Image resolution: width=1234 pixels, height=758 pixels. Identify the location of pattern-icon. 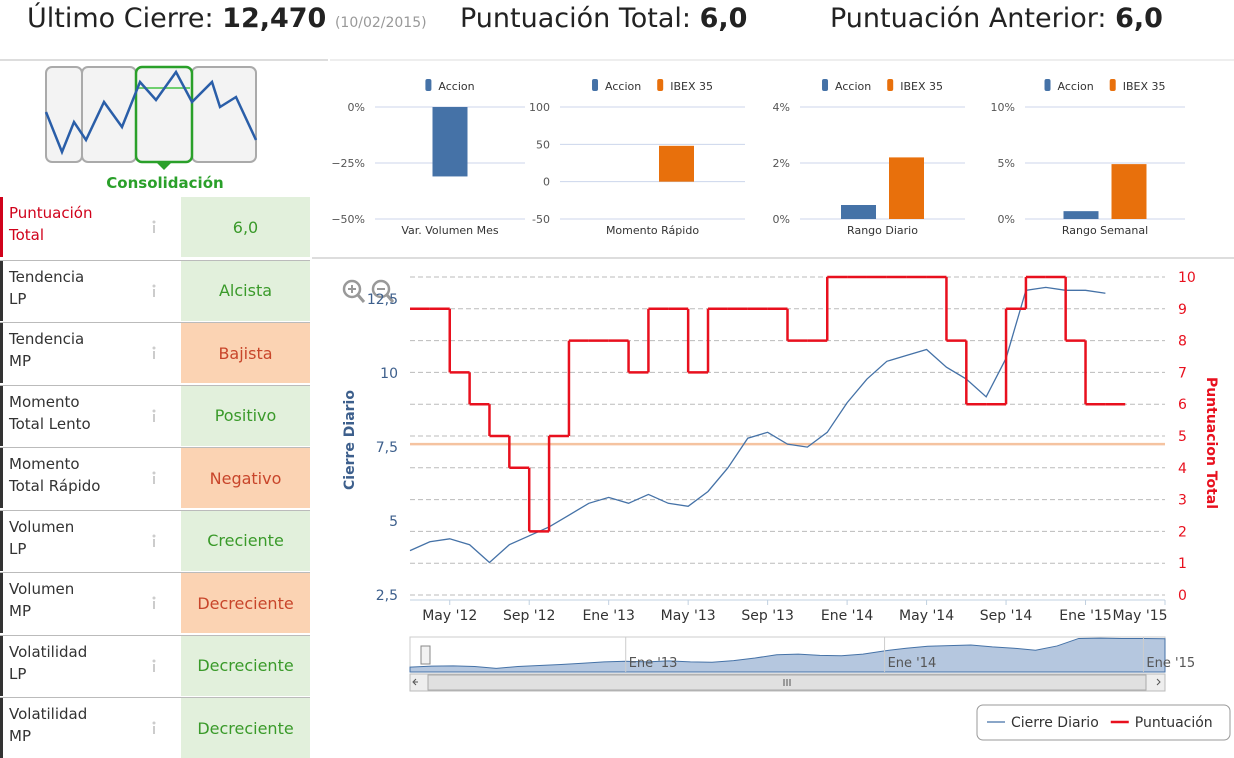
(151, 117).